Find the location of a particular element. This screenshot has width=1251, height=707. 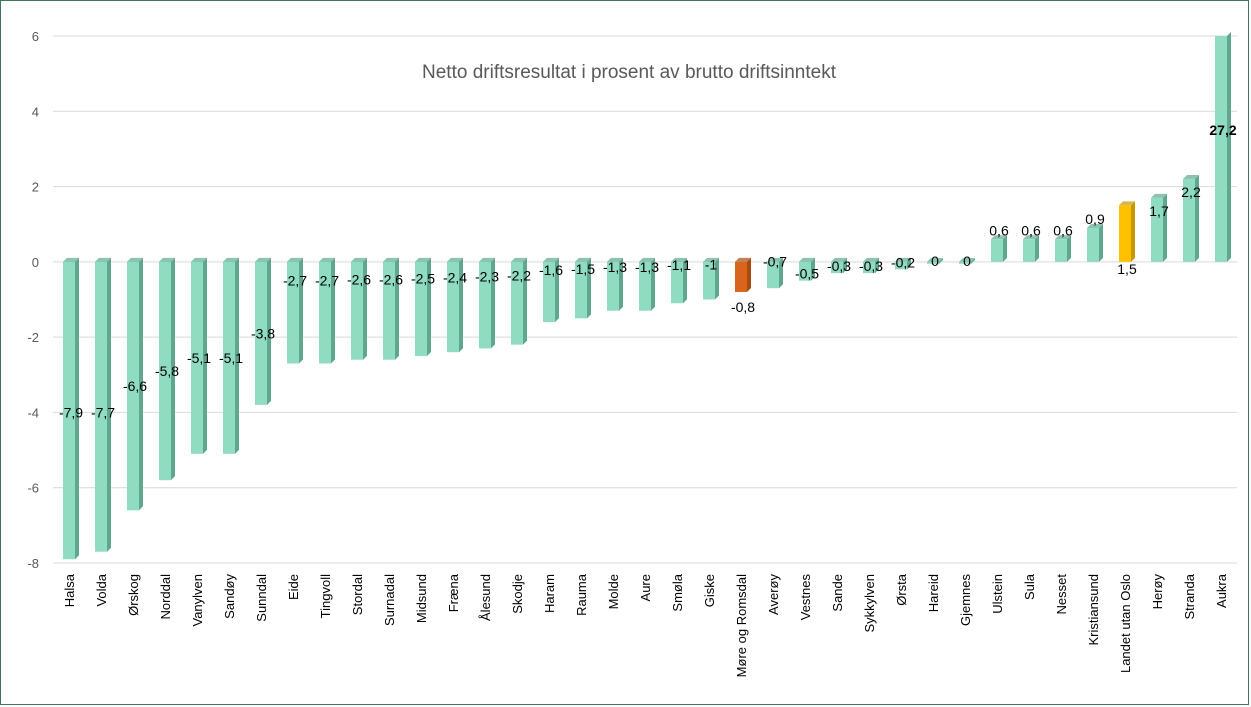

data-label: -5,1 is located at coordinates (199, 358).